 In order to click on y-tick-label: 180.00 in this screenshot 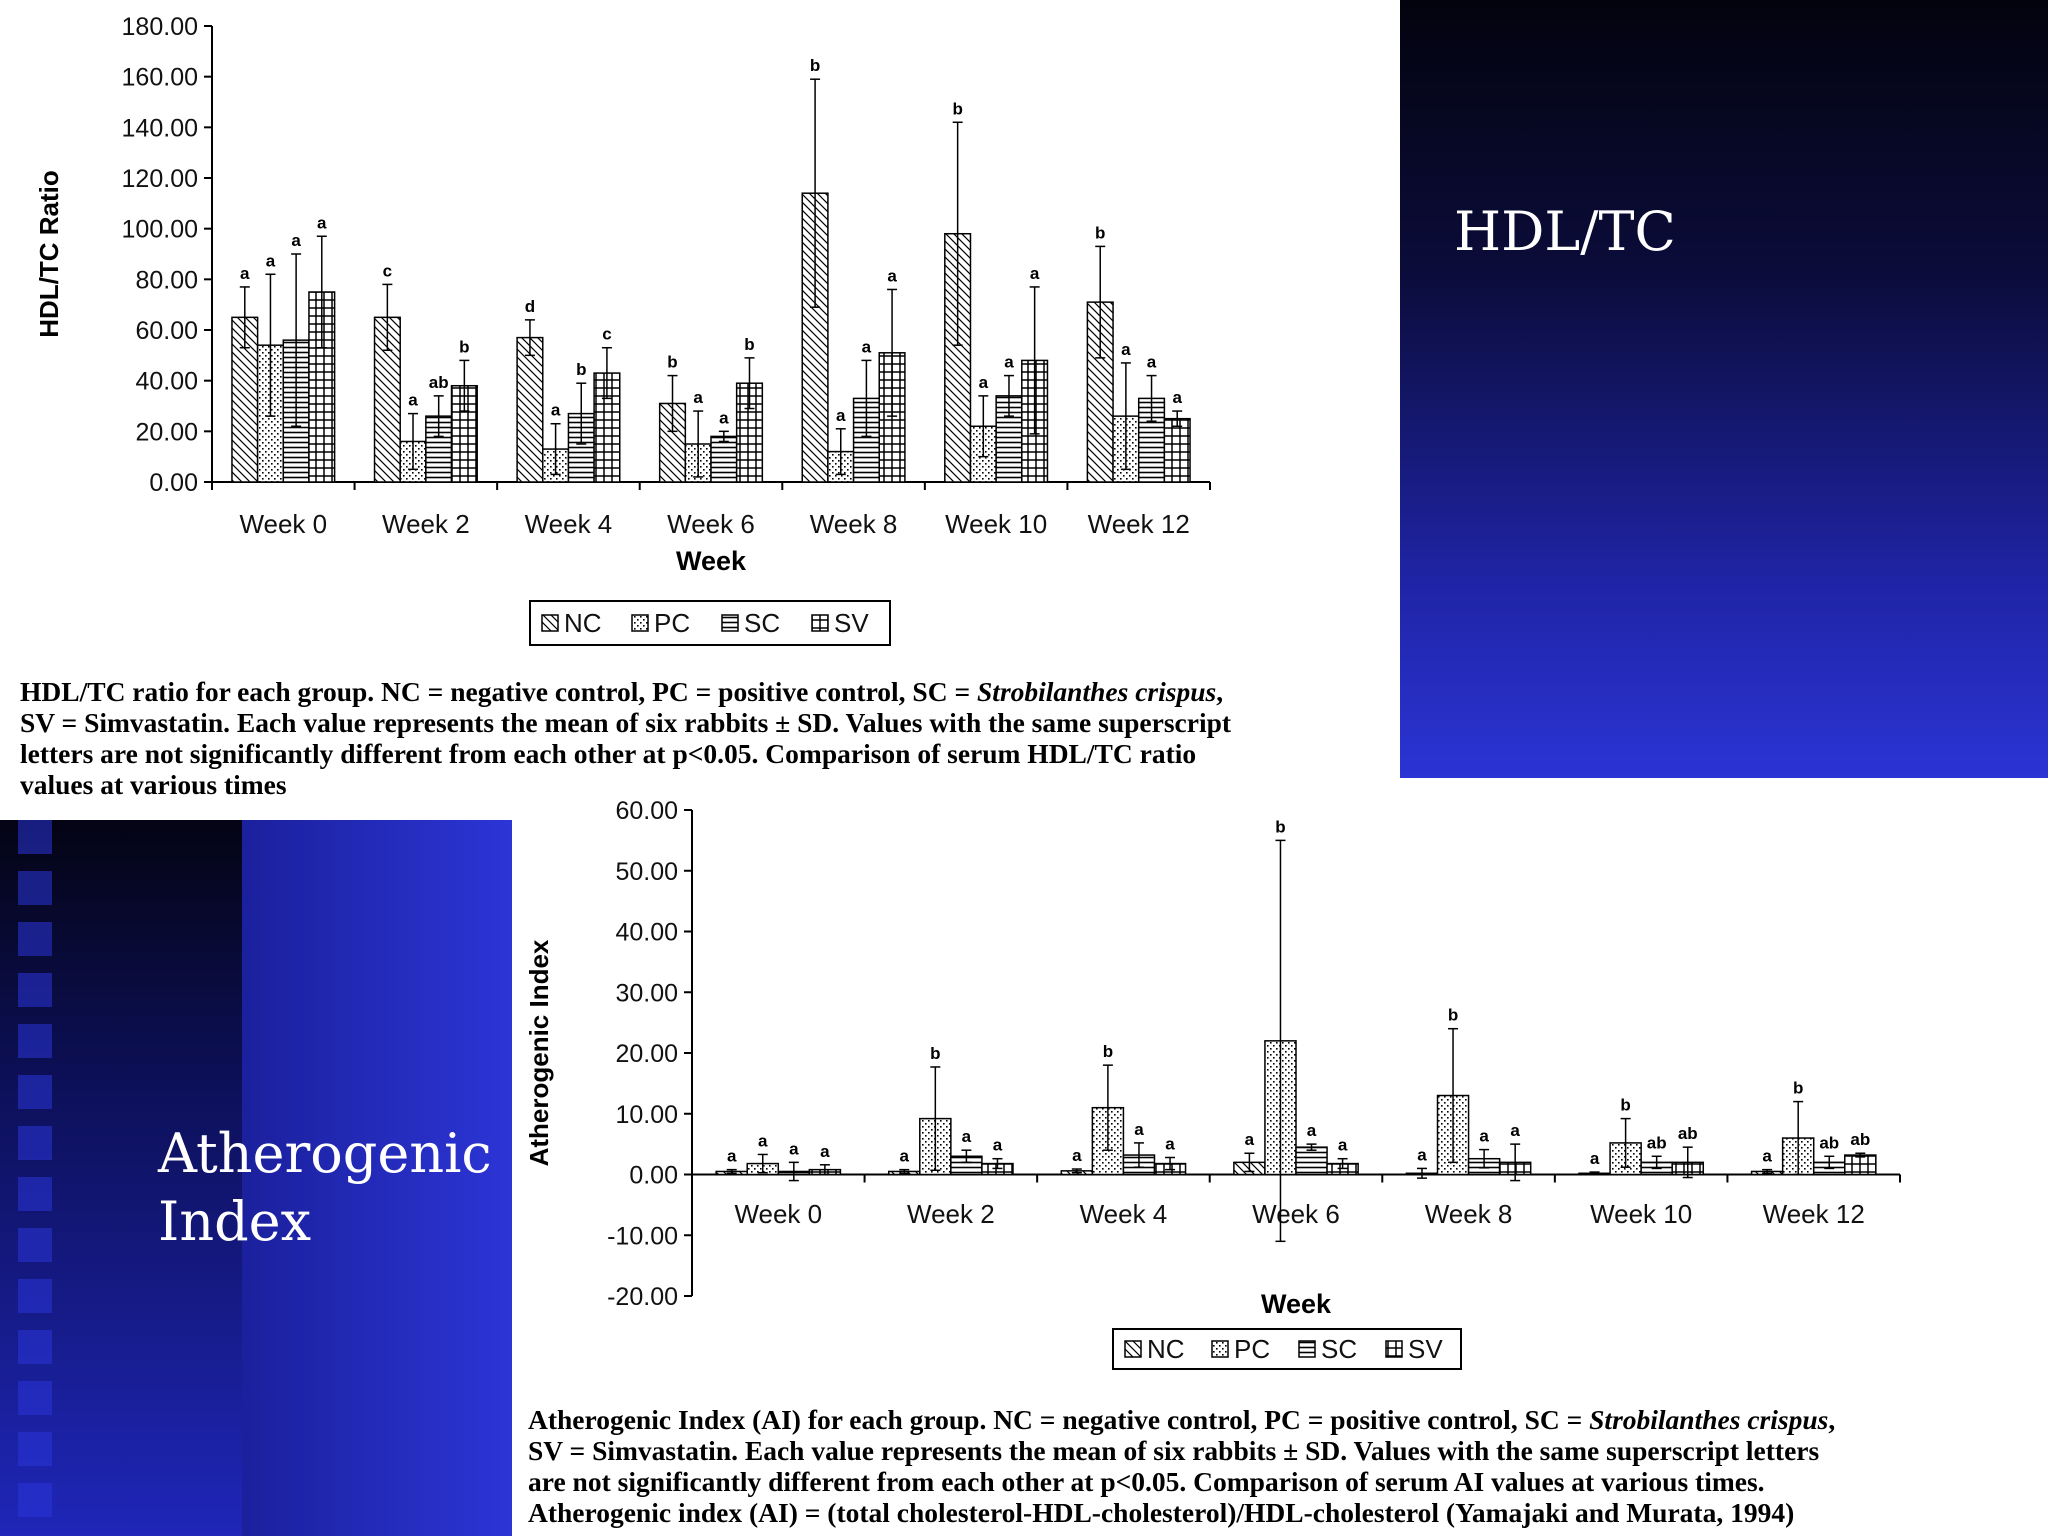, I will do `click(160, 27)`.